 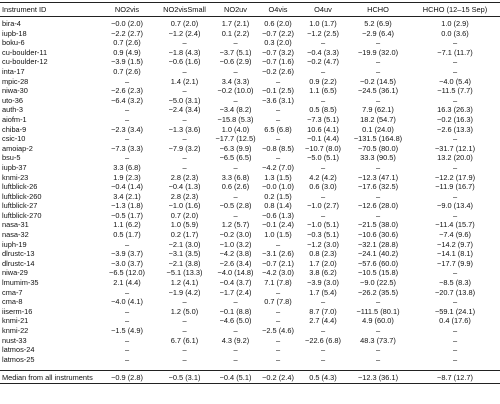 I want to click on instrument-id: dlrustc-13, so click(x=18, y=254).